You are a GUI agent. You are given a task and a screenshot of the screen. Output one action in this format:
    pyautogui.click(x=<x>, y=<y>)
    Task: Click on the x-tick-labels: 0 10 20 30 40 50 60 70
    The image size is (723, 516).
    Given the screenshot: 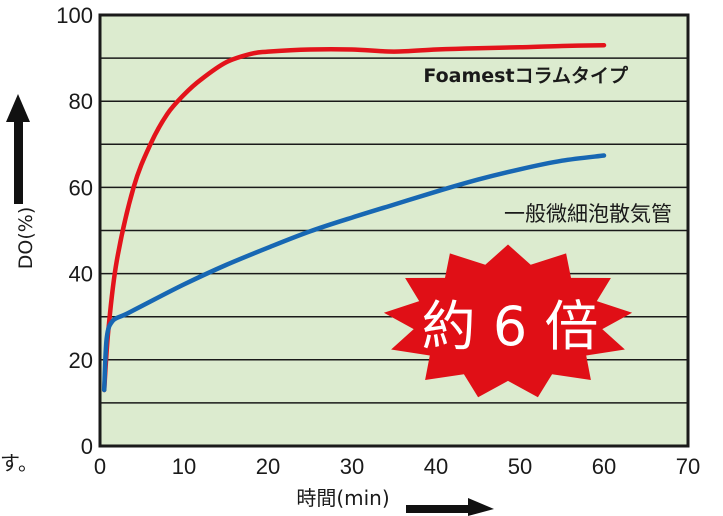 What is the action you would take?
    pyautogui.click(x=397, y=466)
    